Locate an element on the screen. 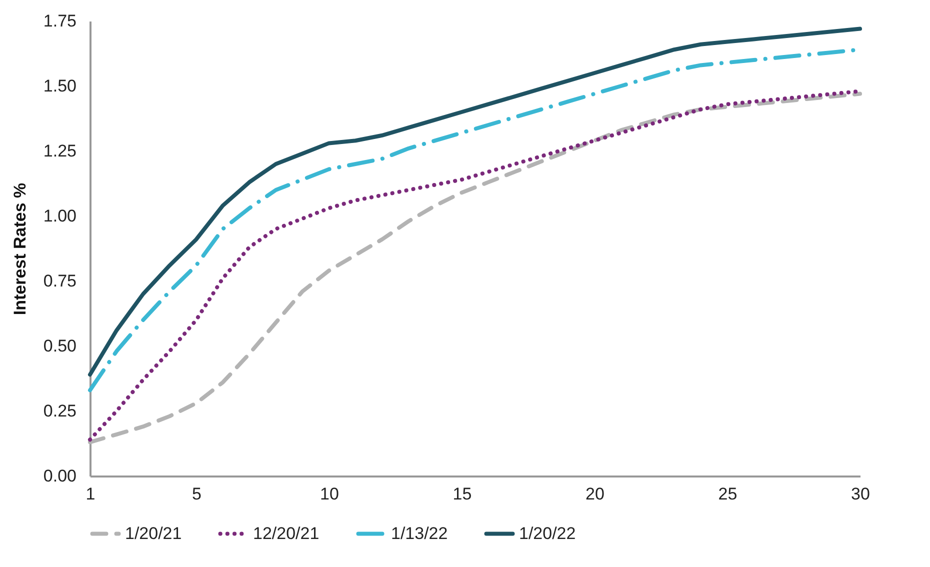 Image resolution: width=930 pixels, height=567 pixels. y-tick-label: 0.25 is located at coordinates (59, 411).